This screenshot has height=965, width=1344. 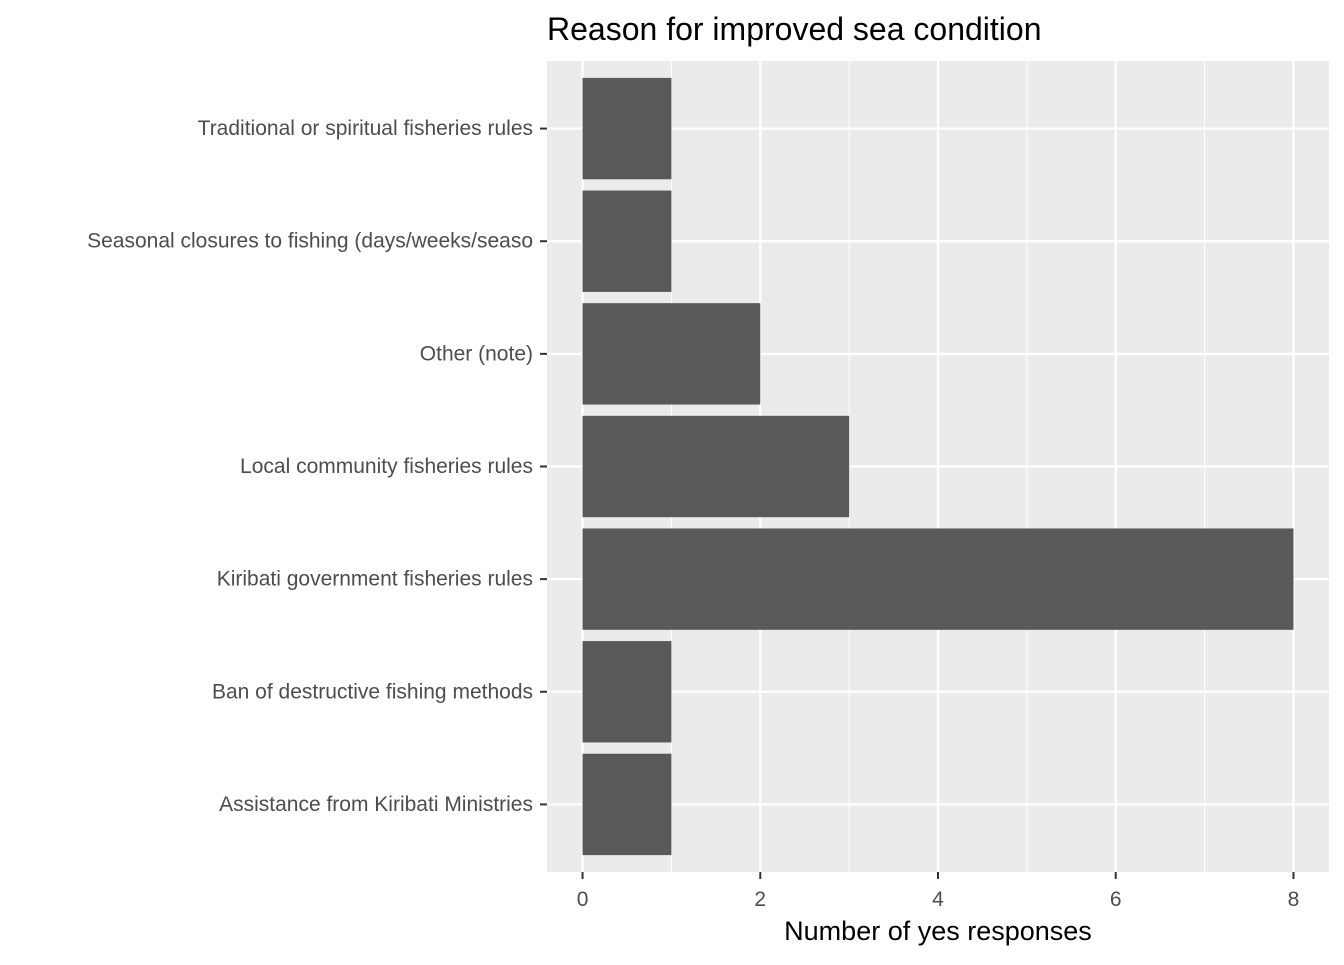 I want to click on x-axis-title: Number of yes responses, so click(x=938, y=931).